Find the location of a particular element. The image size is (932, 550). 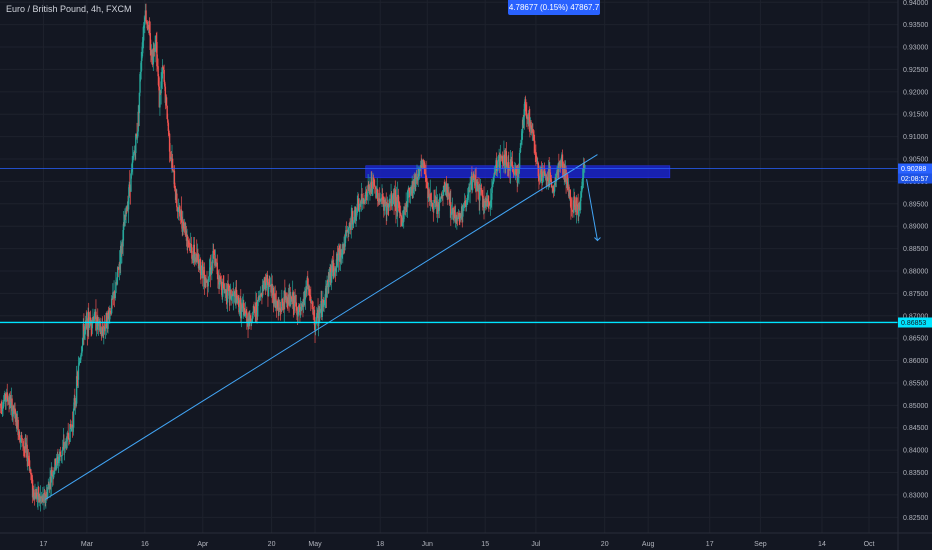

y-tick-label: 0.83500 is located at coordinates (915, 473).